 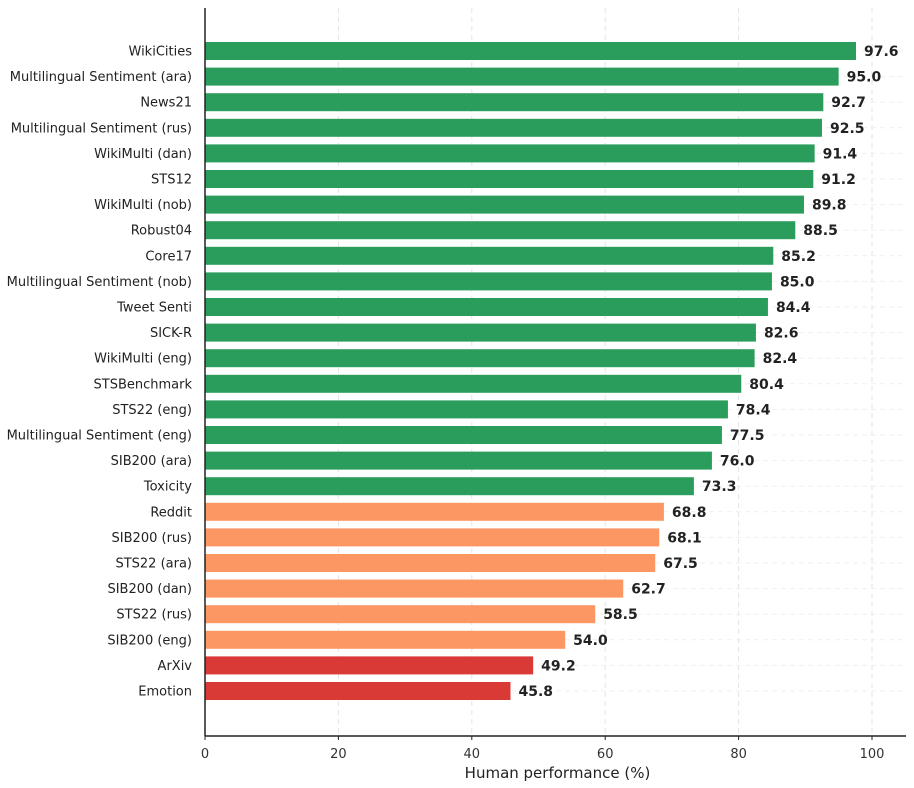 What do you see at coordinates (165, 692) in the screenshot?
I see `category-label: Emotion` at bounding box center [165, 692].